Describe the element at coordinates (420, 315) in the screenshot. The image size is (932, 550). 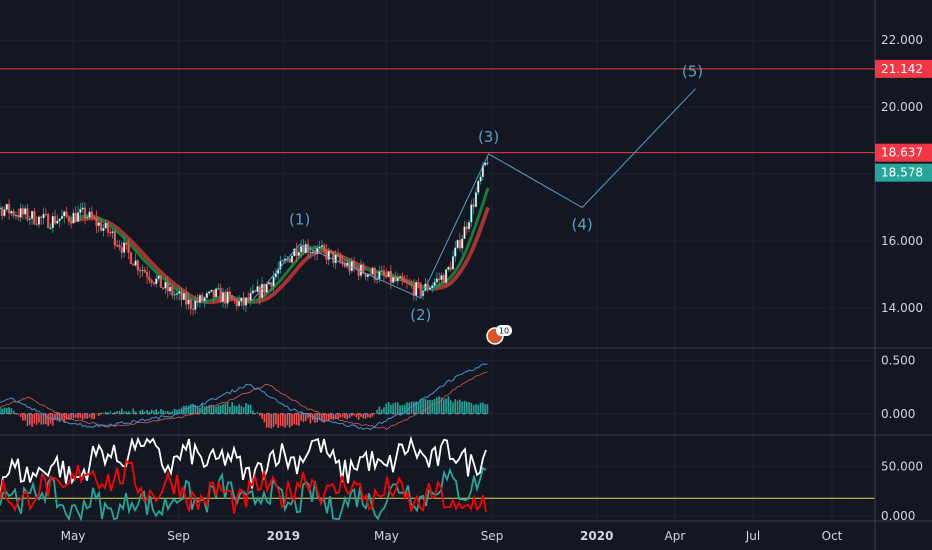
I see `wave-label: (2)` at that location.